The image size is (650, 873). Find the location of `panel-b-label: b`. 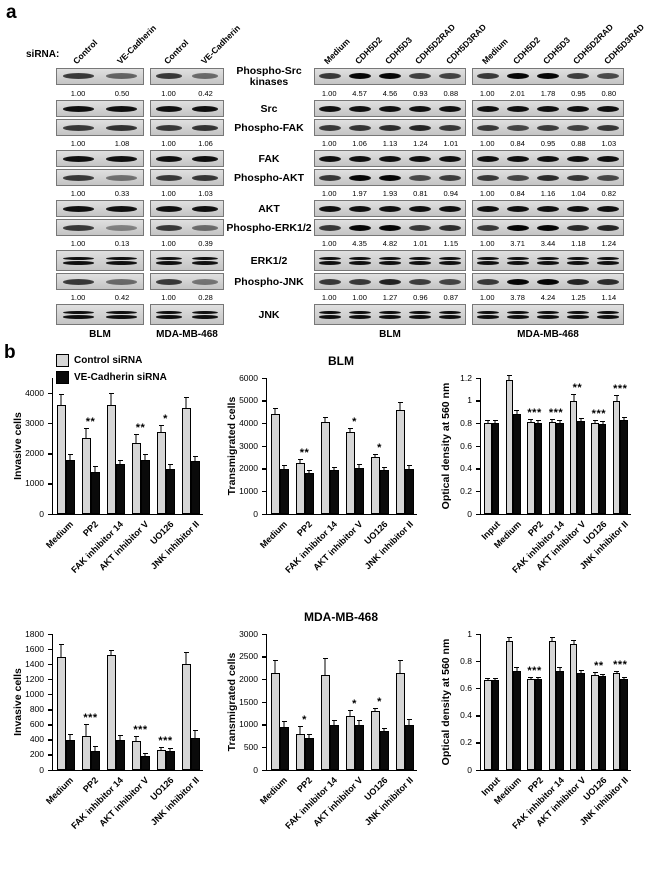

panel-b-label: b is located at coordinates (10, 352).